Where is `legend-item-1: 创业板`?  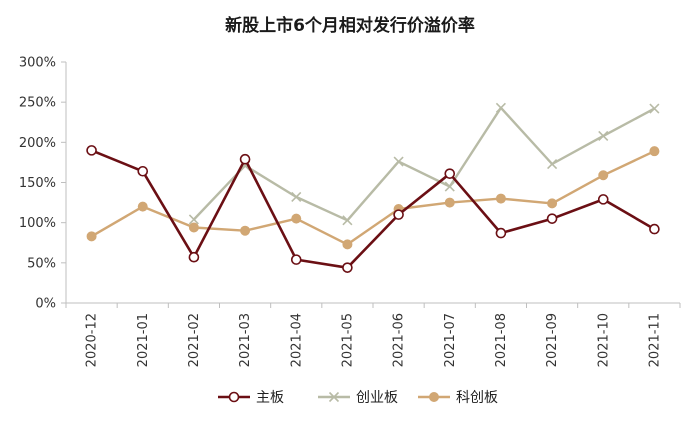 legend-item-1: 创业板 is located at coordinates (358, 398).